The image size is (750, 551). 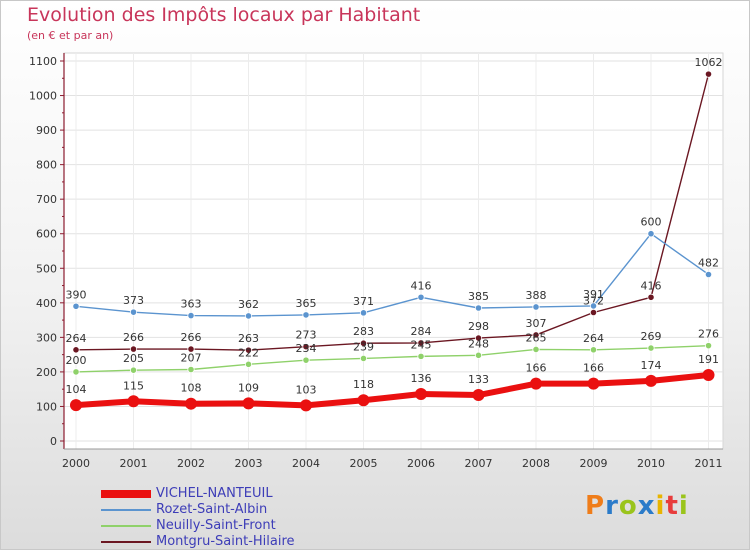 I want to click on x-tick-label: 2011, so click(x=709, y=463).